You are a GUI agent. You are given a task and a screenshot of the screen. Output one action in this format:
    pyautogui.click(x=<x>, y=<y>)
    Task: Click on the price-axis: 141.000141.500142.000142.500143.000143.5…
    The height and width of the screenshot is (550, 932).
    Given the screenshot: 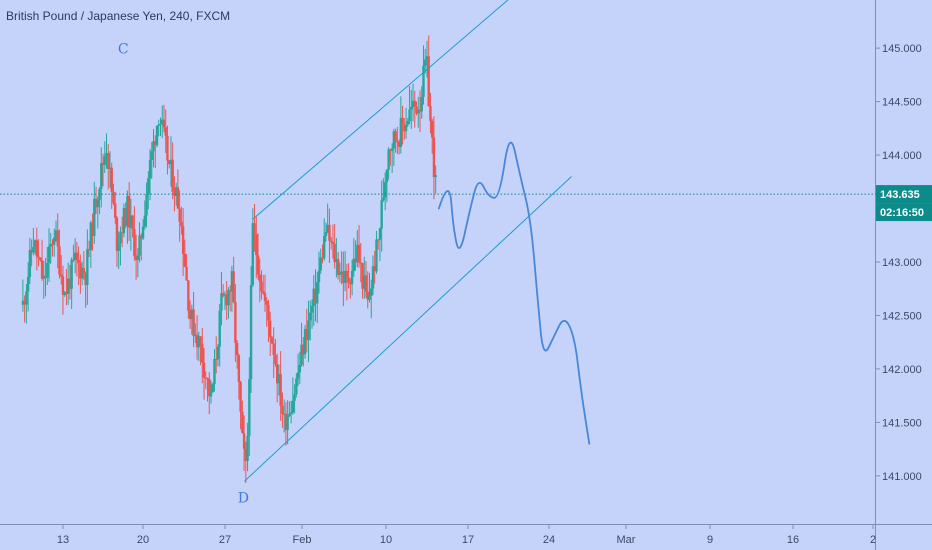 What is the action you would take?
    pyautogui.click(x=904, y=263)
    